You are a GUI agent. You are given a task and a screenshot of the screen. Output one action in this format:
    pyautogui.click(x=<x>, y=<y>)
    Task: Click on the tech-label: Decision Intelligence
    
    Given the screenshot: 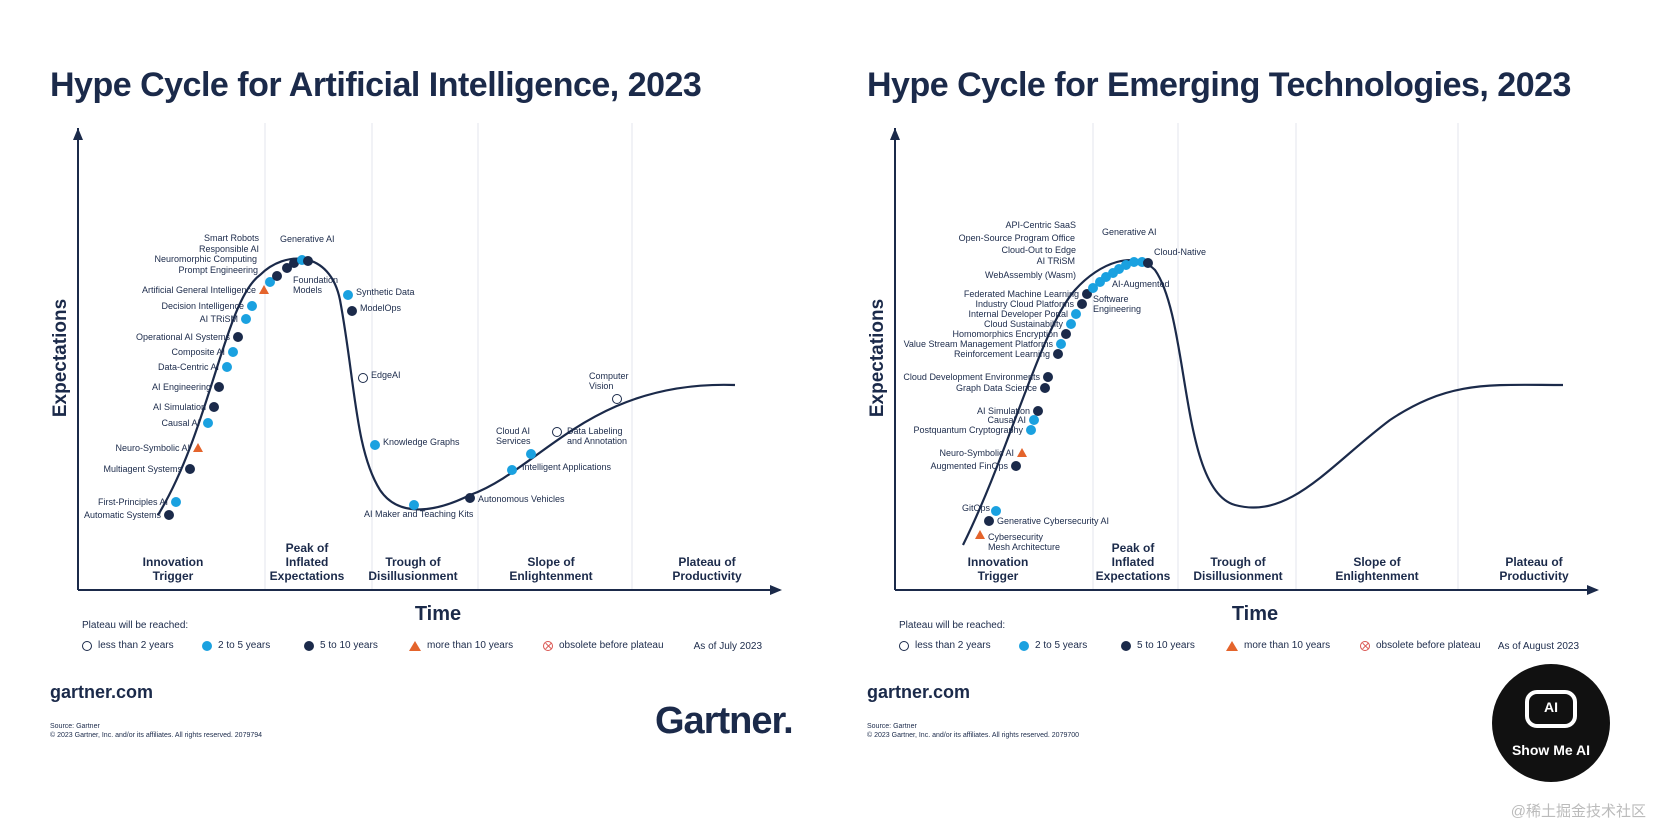 What is the action you would take?
    pyautogui.click(x=202, y=306)
    